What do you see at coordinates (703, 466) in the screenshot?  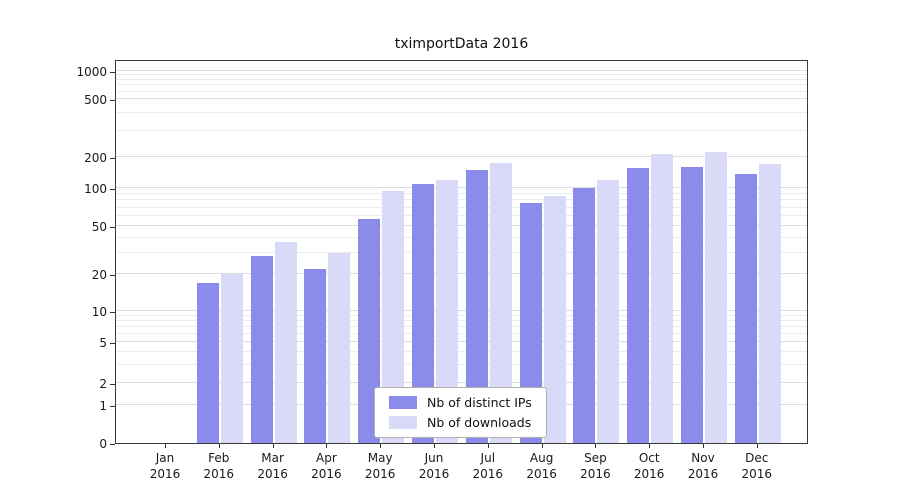 I see `x-tick-label: Nov 2016` at bounding box center [703, 466].